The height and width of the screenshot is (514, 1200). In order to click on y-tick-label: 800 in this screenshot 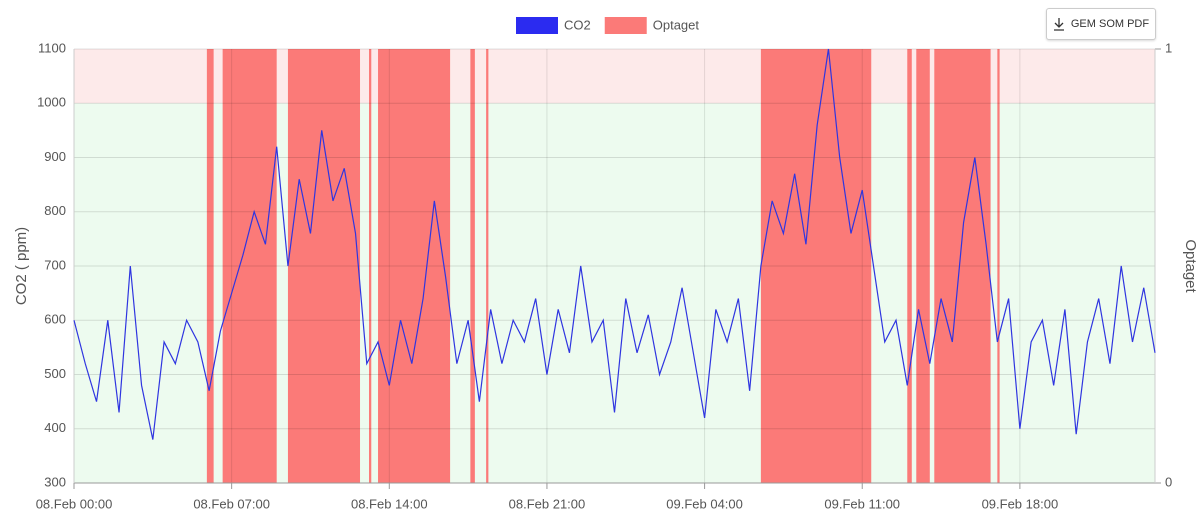, I will do `click(55, 210)`.